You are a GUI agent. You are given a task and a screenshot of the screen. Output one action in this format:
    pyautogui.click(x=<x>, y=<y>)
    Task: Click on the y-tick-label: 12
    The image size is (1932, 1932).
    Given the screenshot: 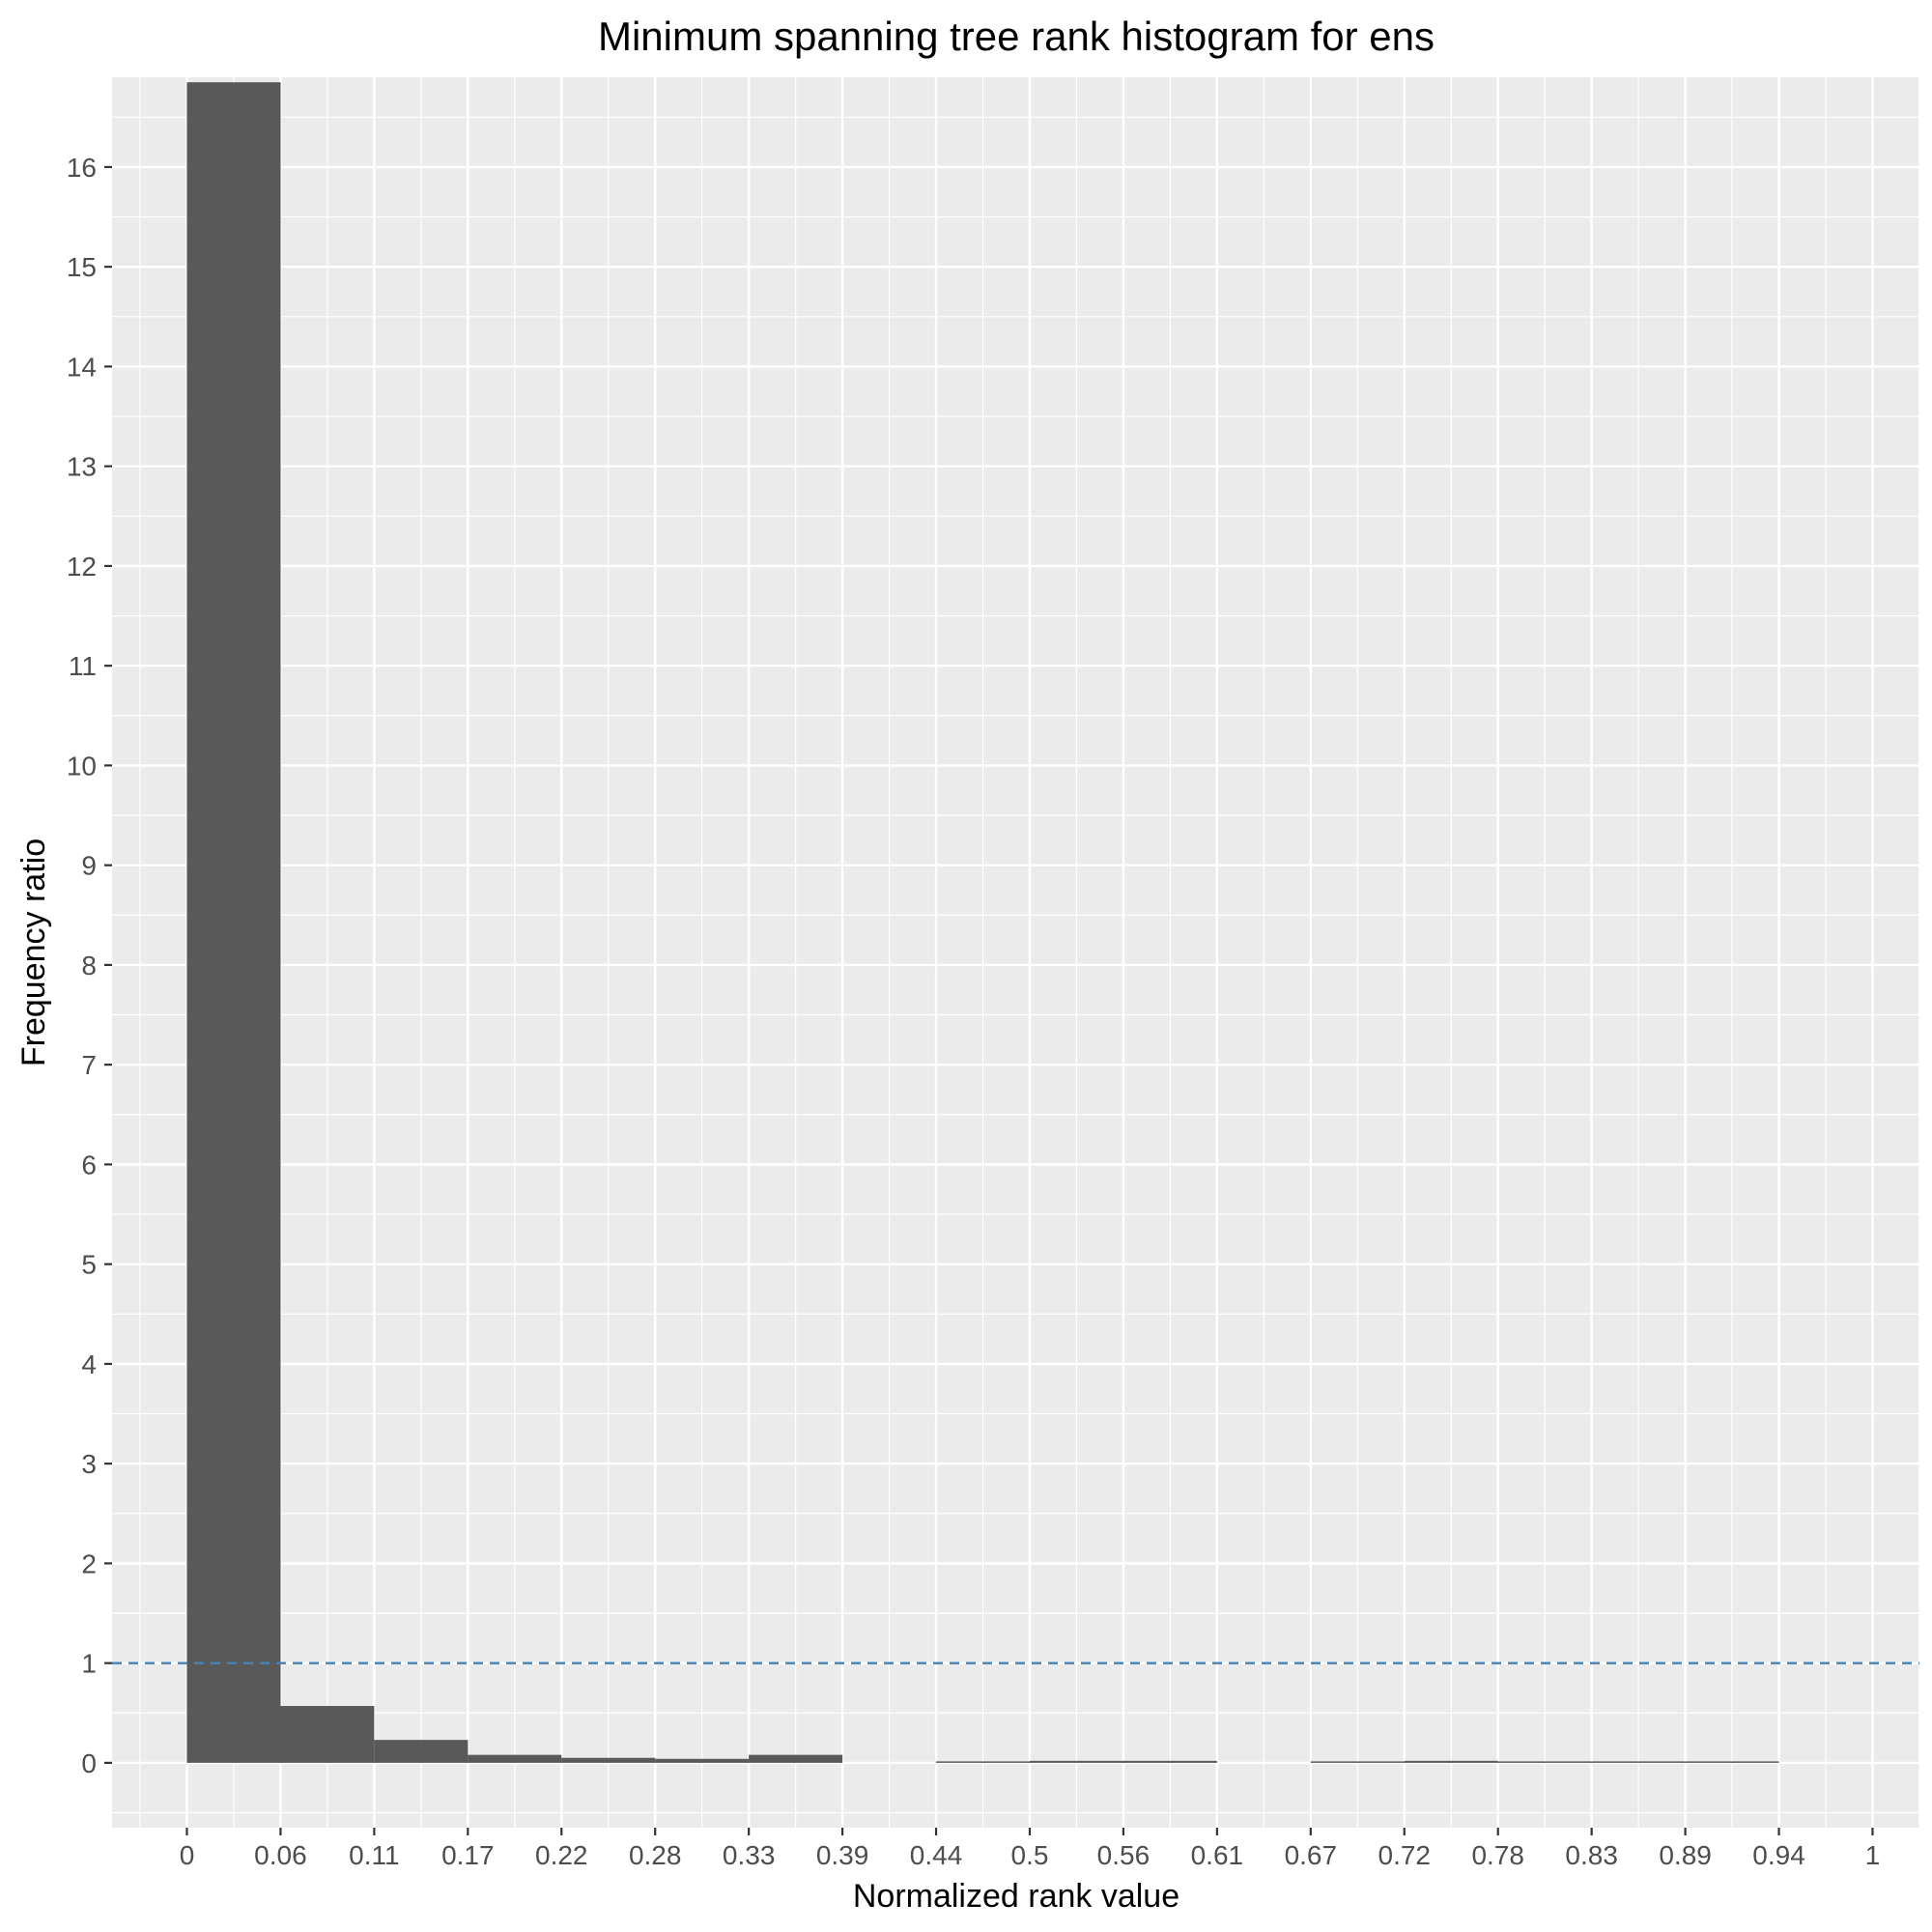 What is the action you would take?
    pyautogui.click(x=82, y=567)
    